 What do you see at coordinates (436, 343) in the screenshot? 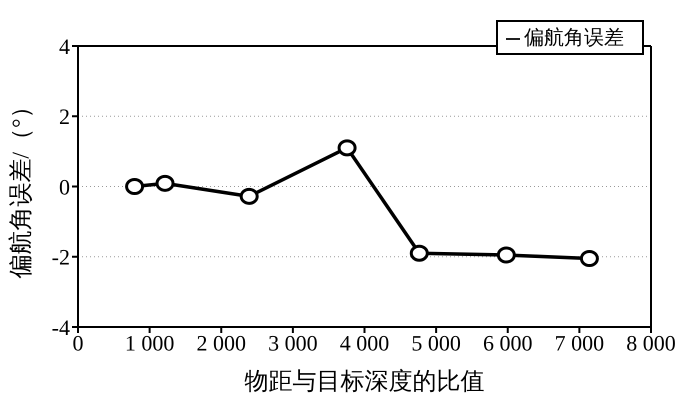
I see `x-tick-label: 5 000` at bounding box center [436, 343].